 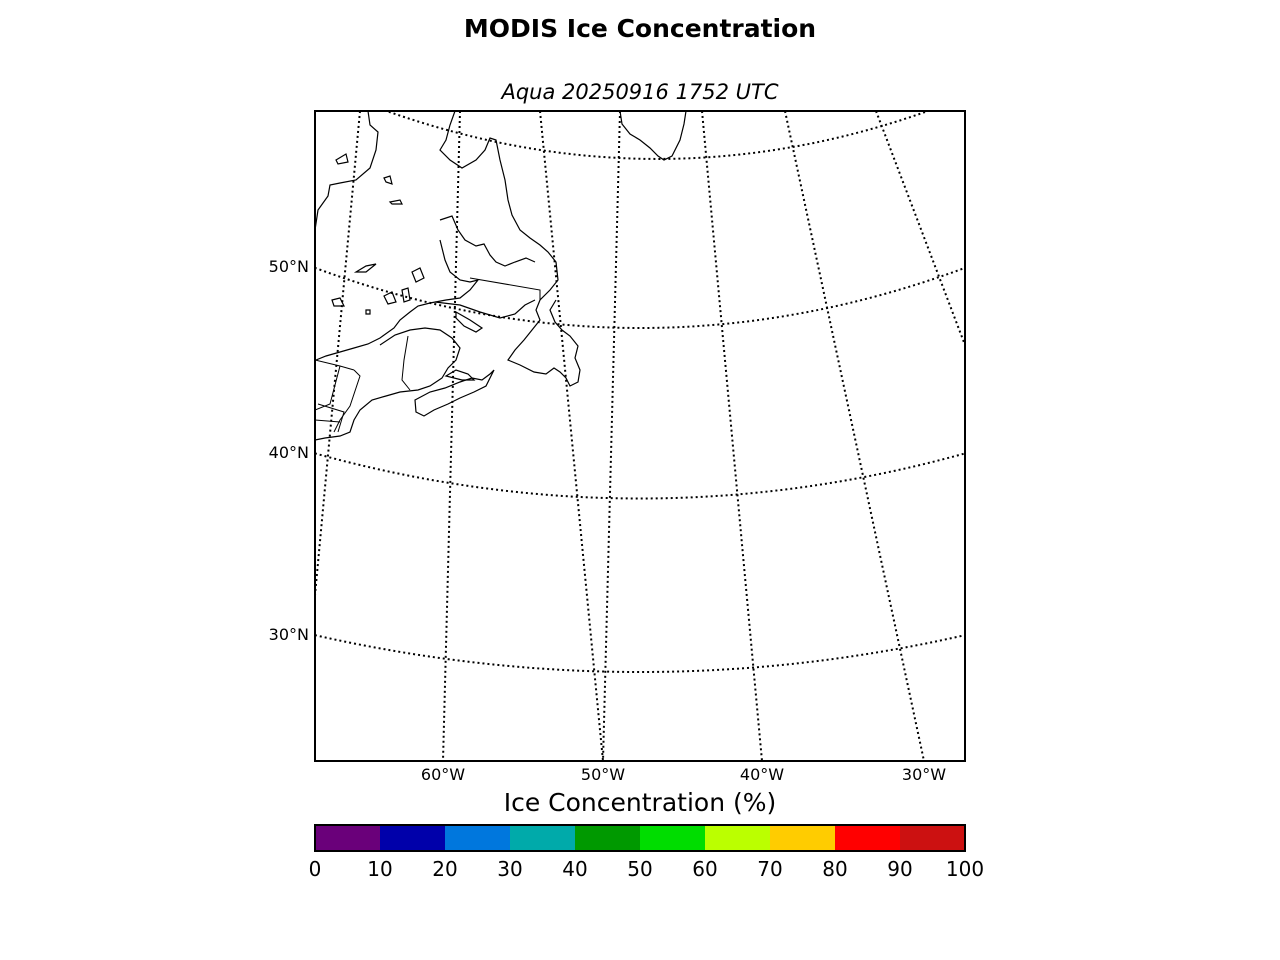 What do you see at coordinates (704, 869) in the screenshot?
I see `colorbar-tick-label: 60` at bounding box center [704, 869].